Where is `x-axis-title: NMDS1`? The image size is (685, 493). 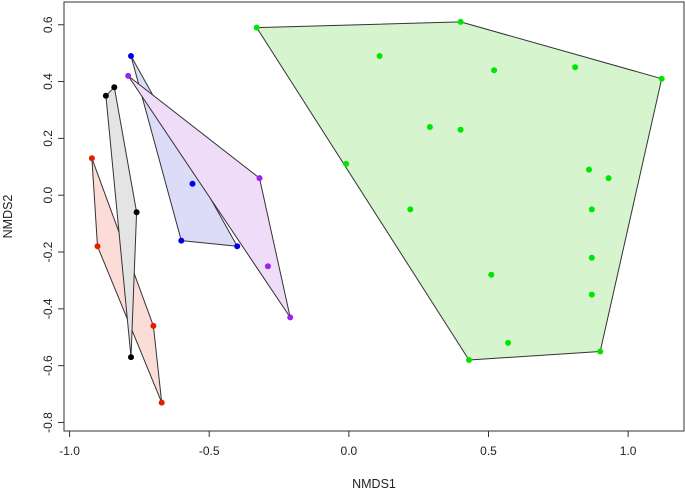
x-axis-title: NMDS1 is located at coordinates (374, 484).